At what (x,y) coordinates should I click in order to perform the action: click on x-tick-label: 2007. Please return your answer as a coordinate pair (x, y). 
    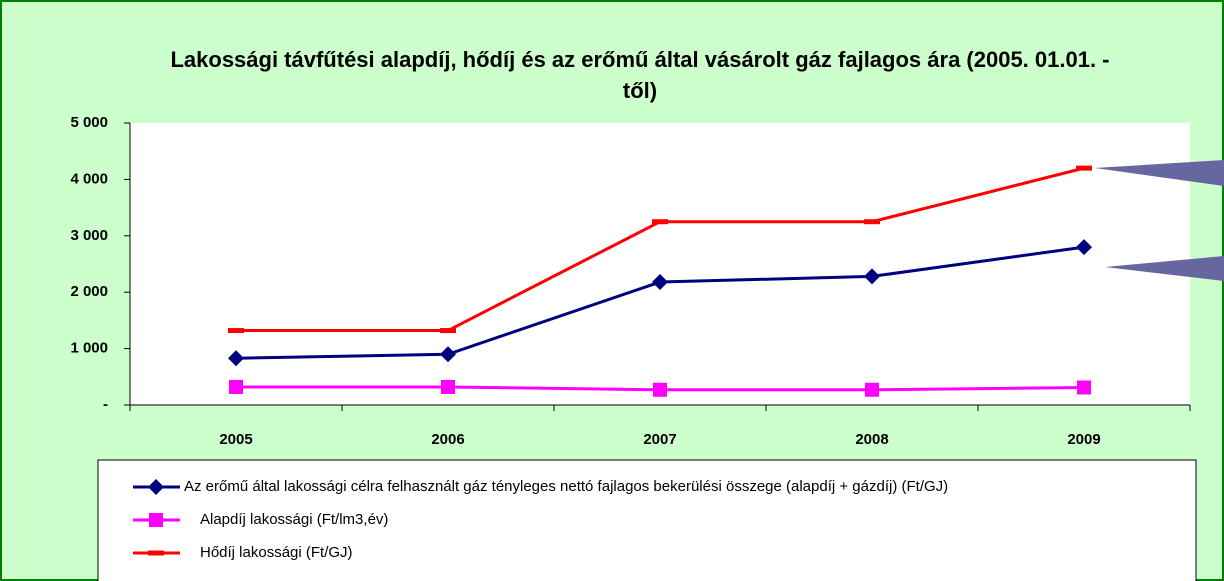
    Looking at the image, I should click on (659, 439).